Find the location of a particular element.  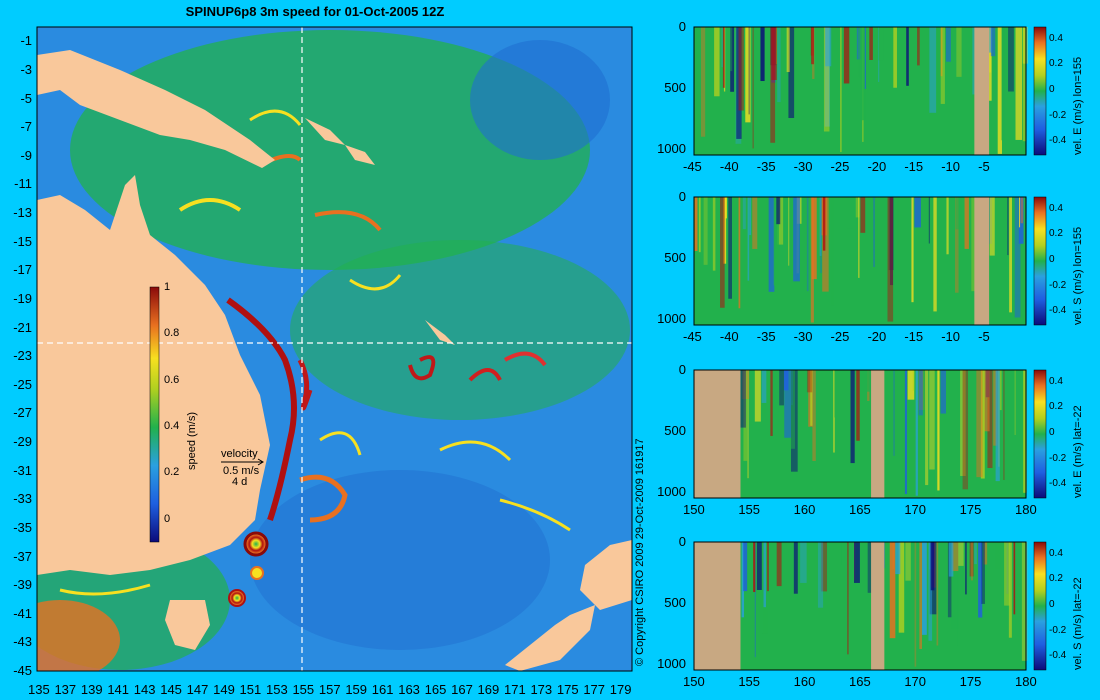

speed-colorbar-tick: 1 is located at coordinates (167, 287).